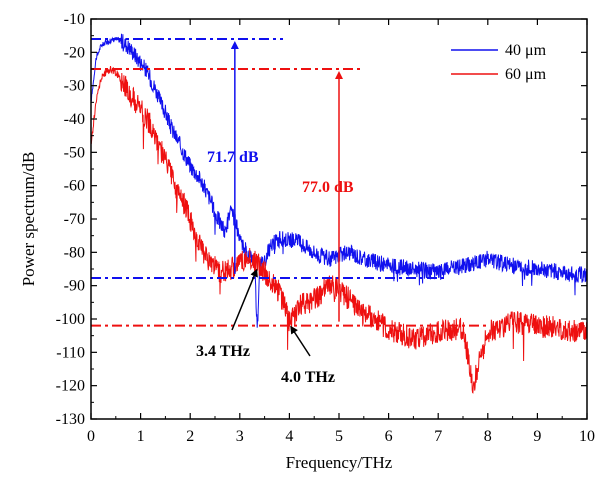 This screenshot has width=610, height=481. Describe the element at coordinates (223, 351) in the screenshot. I see `label-3-4-thz: 3.4 THz` at that location.